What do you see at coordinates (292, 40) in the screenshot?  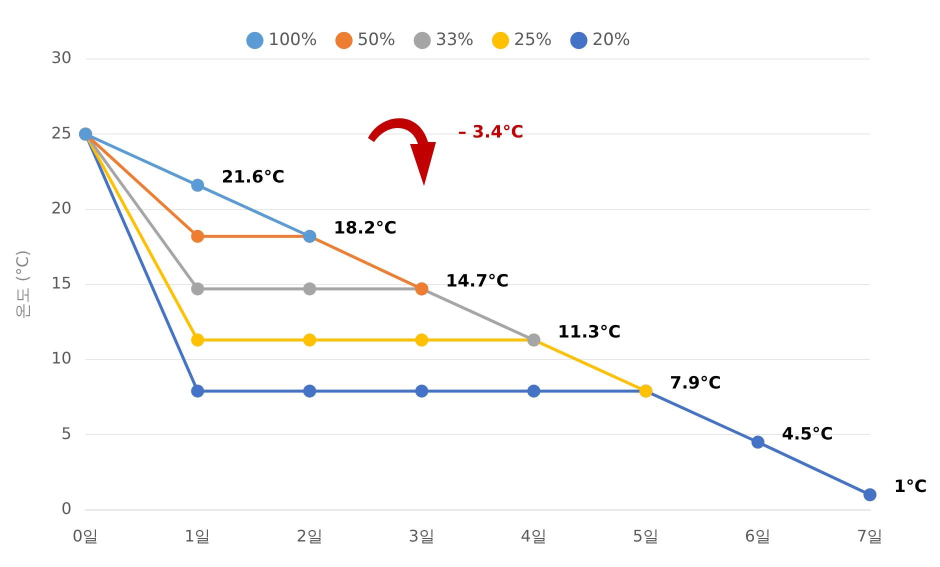 I see `legend-label: 100%` at bounding box center [292, 40].